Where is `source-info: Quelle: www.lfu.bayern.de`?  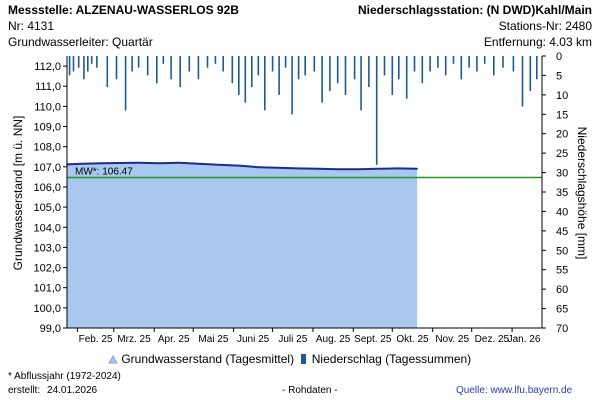 source-info: Quelle: www.lfu.bayern.de is located at coordinates (514, 391).